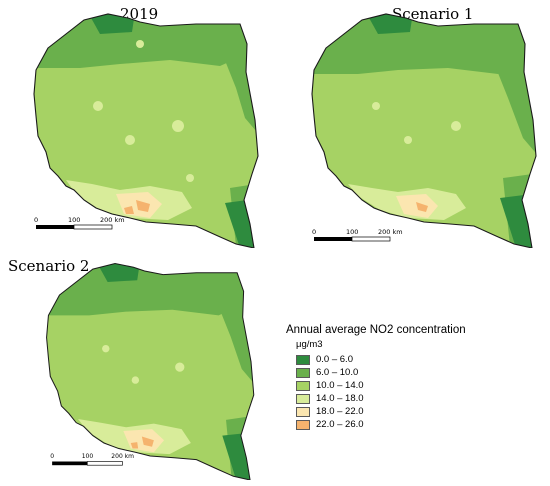 Image resolution: width=550 pixels, height=486 pixels. What do you see at coordinates (411, 424) in the screenshot?
I see `legend-item: 22.0 – 26.0` at bounding box center [411, 424].